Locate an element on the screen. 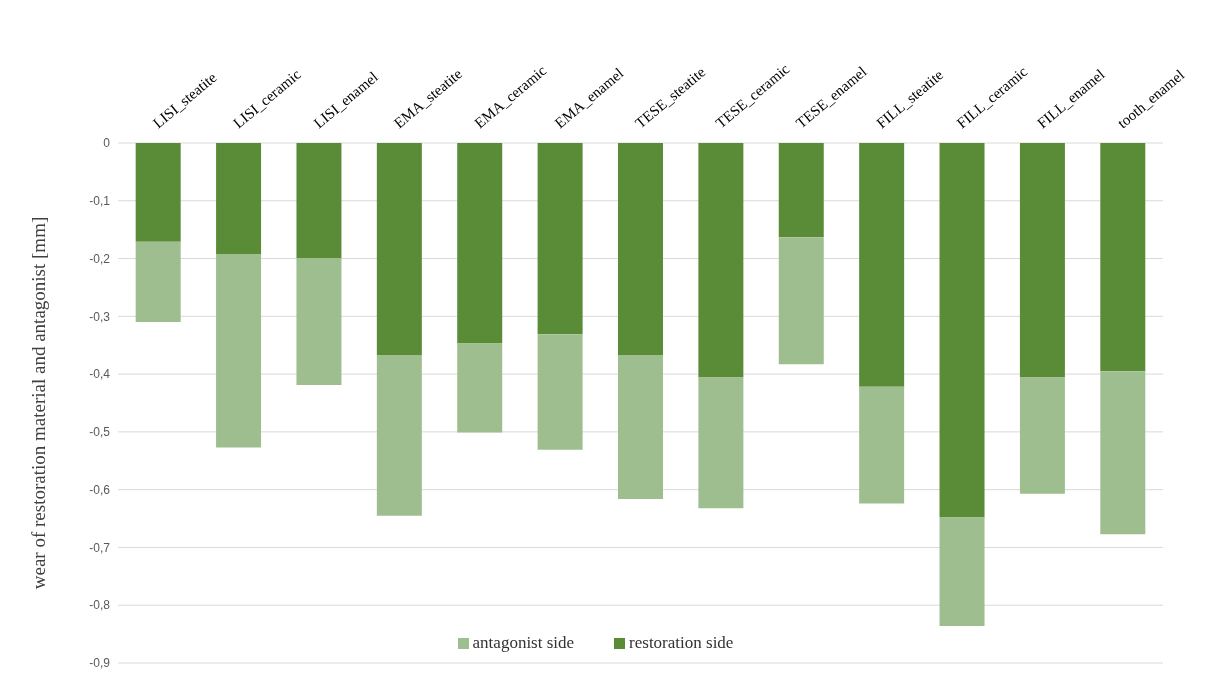  y-tick-label: -0,7 is located at coordinates (100, 547).